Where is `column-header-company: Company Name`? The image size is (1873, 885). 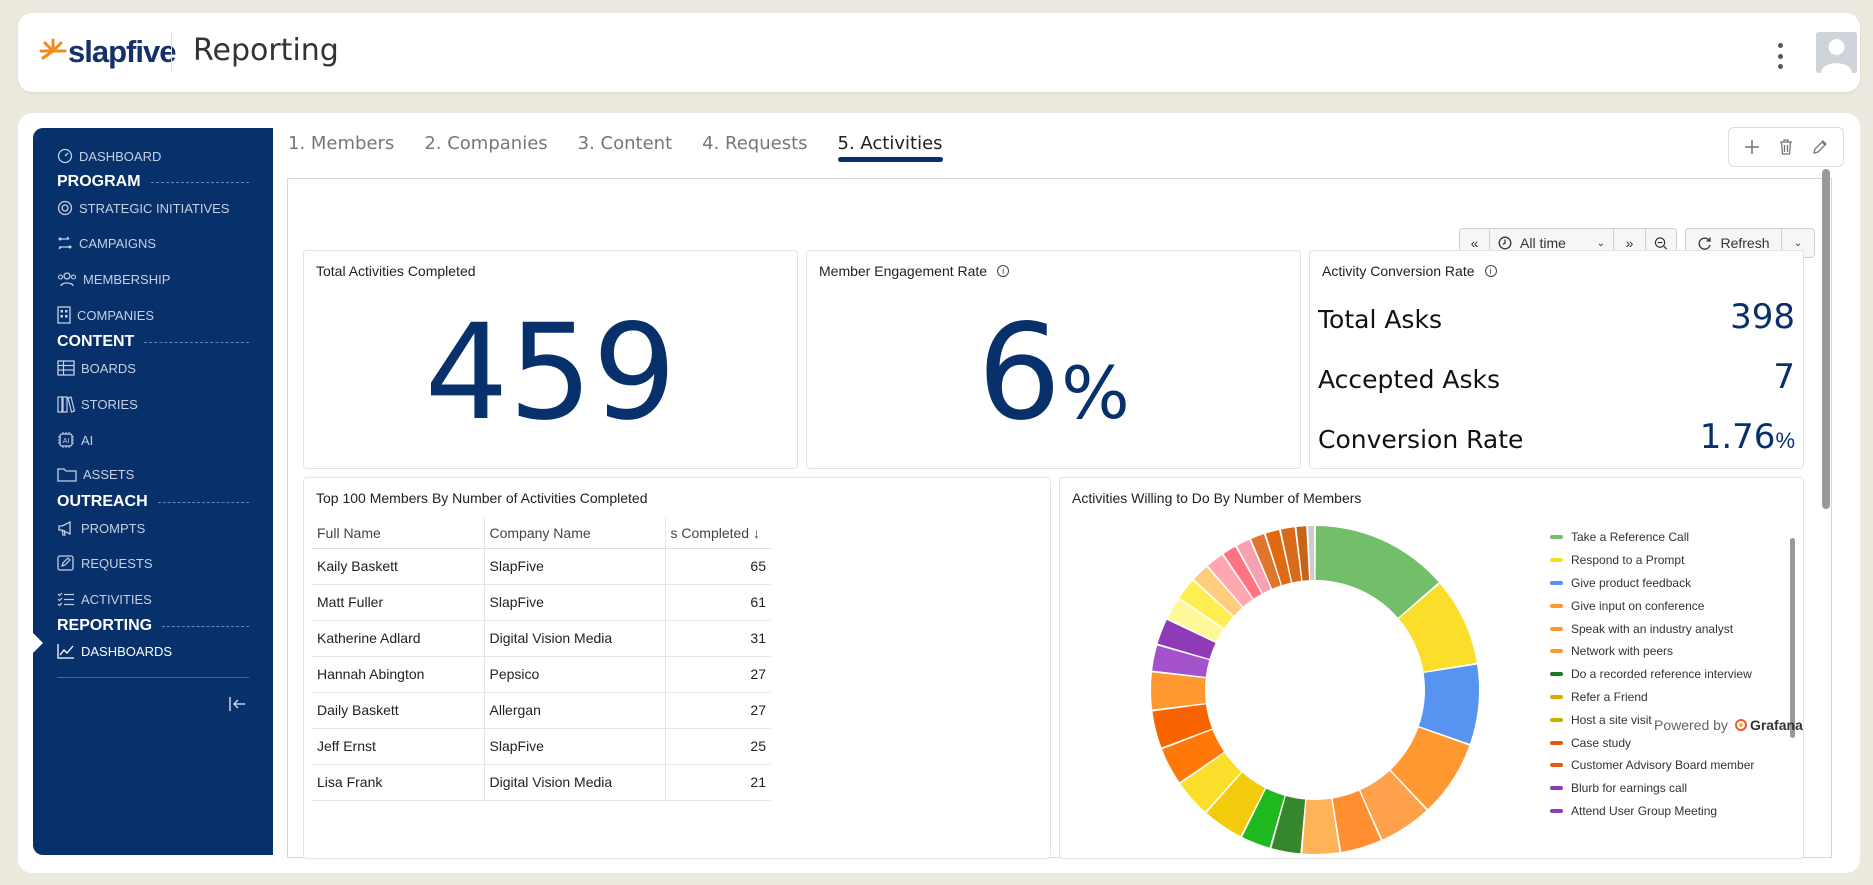 column-header-company: Company Name is located at coordinates (575, 533).